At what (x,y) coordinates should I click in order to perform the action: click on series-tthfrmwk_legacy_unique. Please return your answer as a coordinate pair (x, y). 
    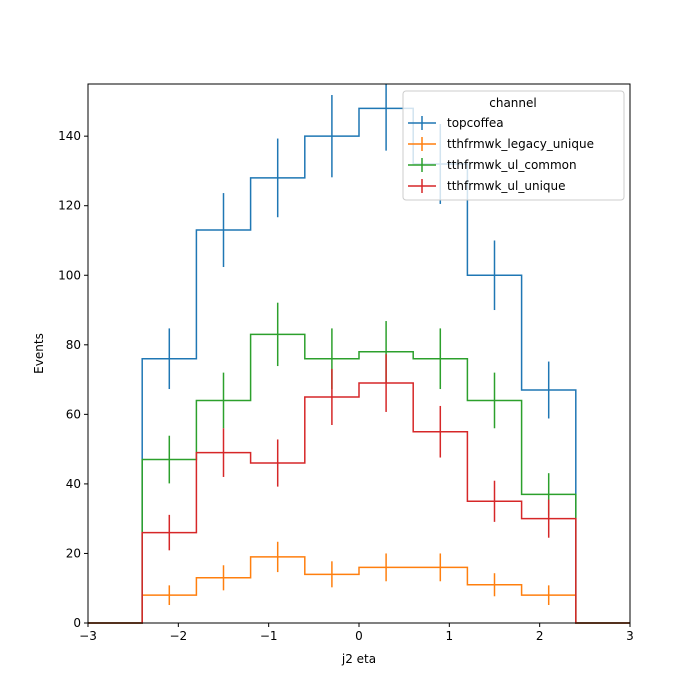
    Looking at the image, I should click on (359, 582).